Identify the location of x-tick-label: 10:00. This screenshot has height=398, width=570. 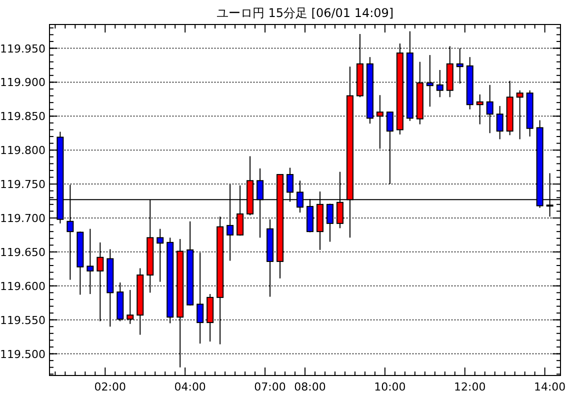
(390, 387).